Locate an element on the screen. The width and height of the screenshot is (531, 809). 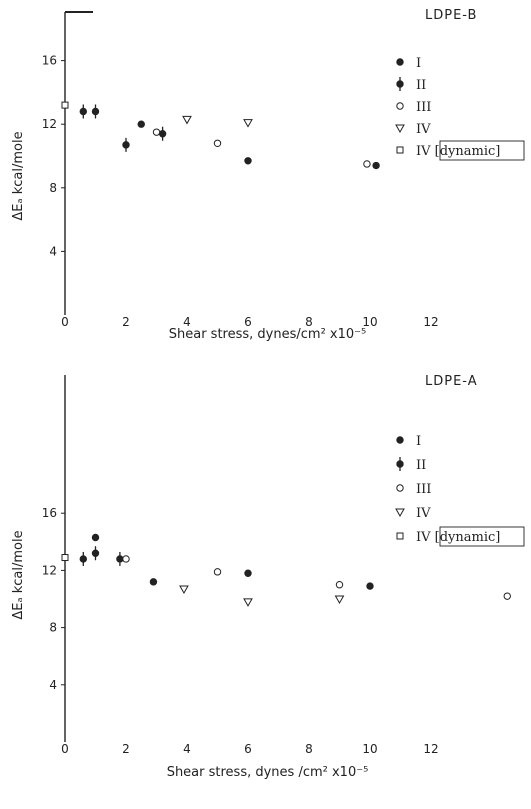
panel-title: LDPE-B is located at coordinates (451, 15).